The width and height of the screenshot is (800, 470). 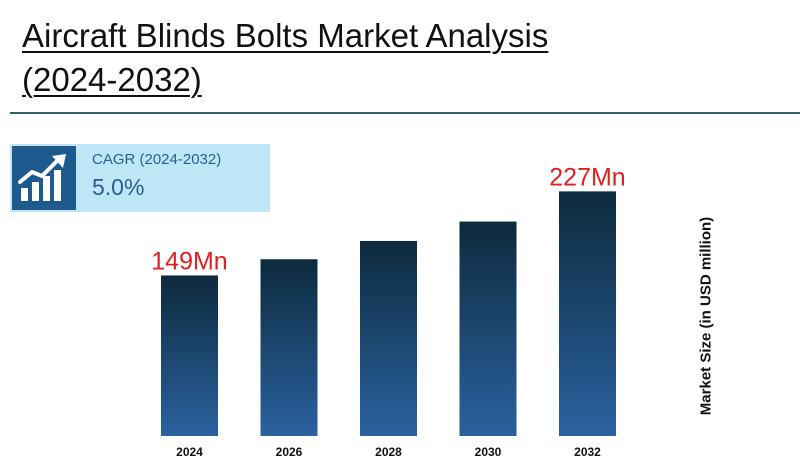 I want to click on bar-2026, so click(x=289, y=347).